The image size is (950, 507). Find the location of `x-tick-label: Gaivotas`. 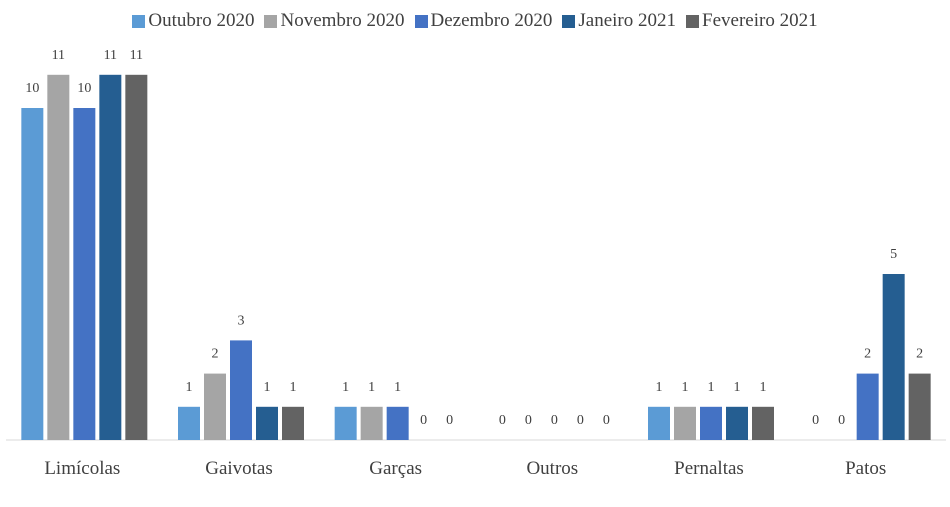

x-tick-label: Gaivotas is located at coordinates (239, 468).